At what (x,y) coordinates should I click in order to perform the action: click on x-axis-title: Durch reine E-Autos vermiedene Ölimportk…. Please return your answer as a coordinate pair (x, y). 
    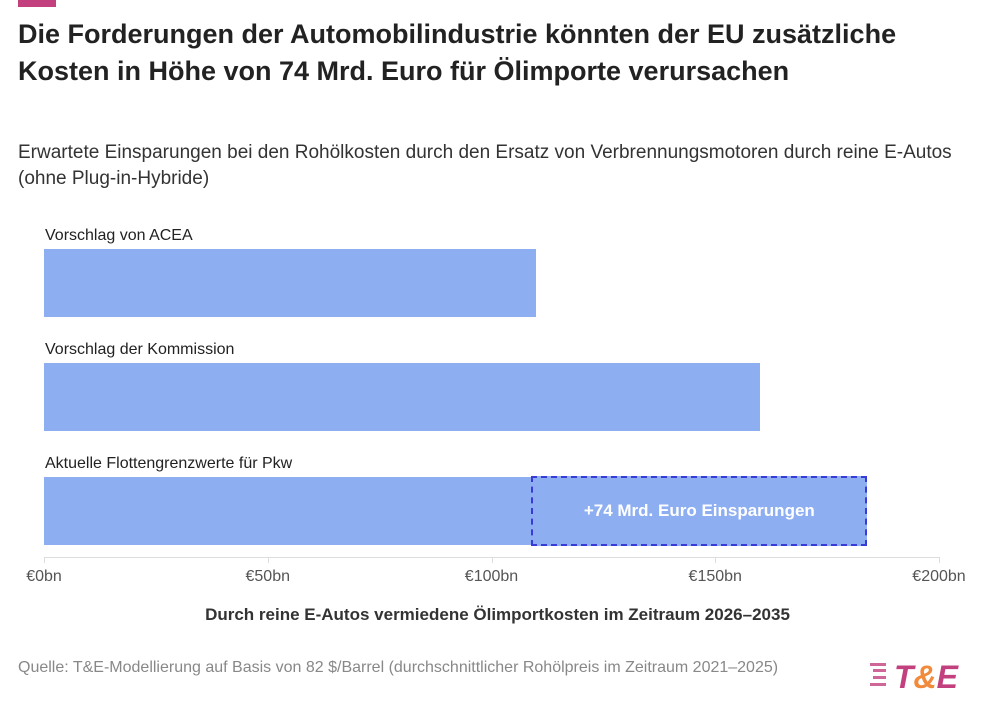
    Looking at the image, I should click on (497, 614).